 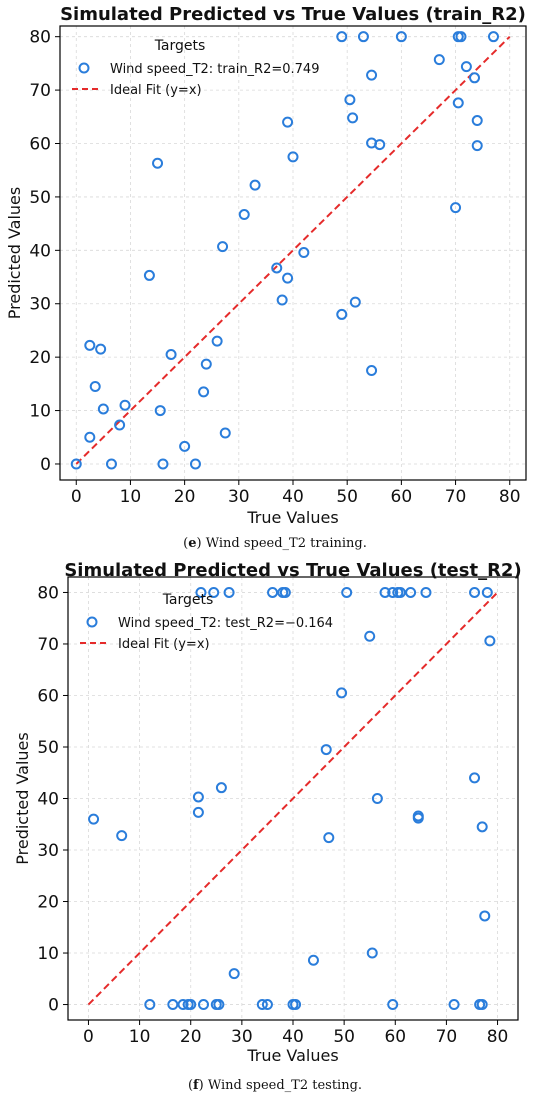 I want to click on test-caption: (f) Wind speed_T2 testing., so click(x=275, y=1085).